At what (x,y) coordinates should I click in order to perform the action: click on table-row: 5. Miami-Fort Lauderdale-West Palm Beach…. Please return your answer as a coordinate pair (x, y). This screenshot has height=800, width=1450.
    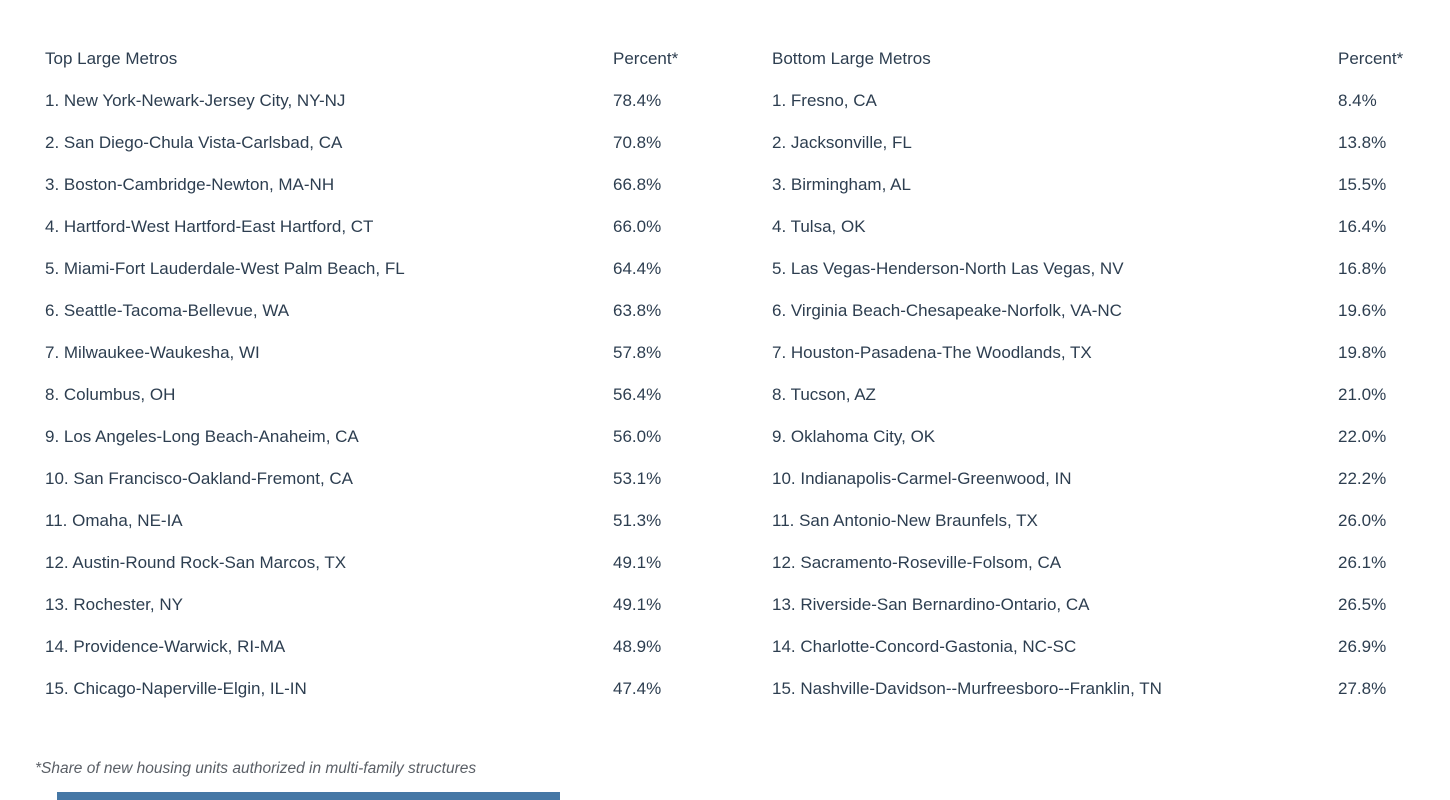
    Looking at the image, I should click on (375, 269).